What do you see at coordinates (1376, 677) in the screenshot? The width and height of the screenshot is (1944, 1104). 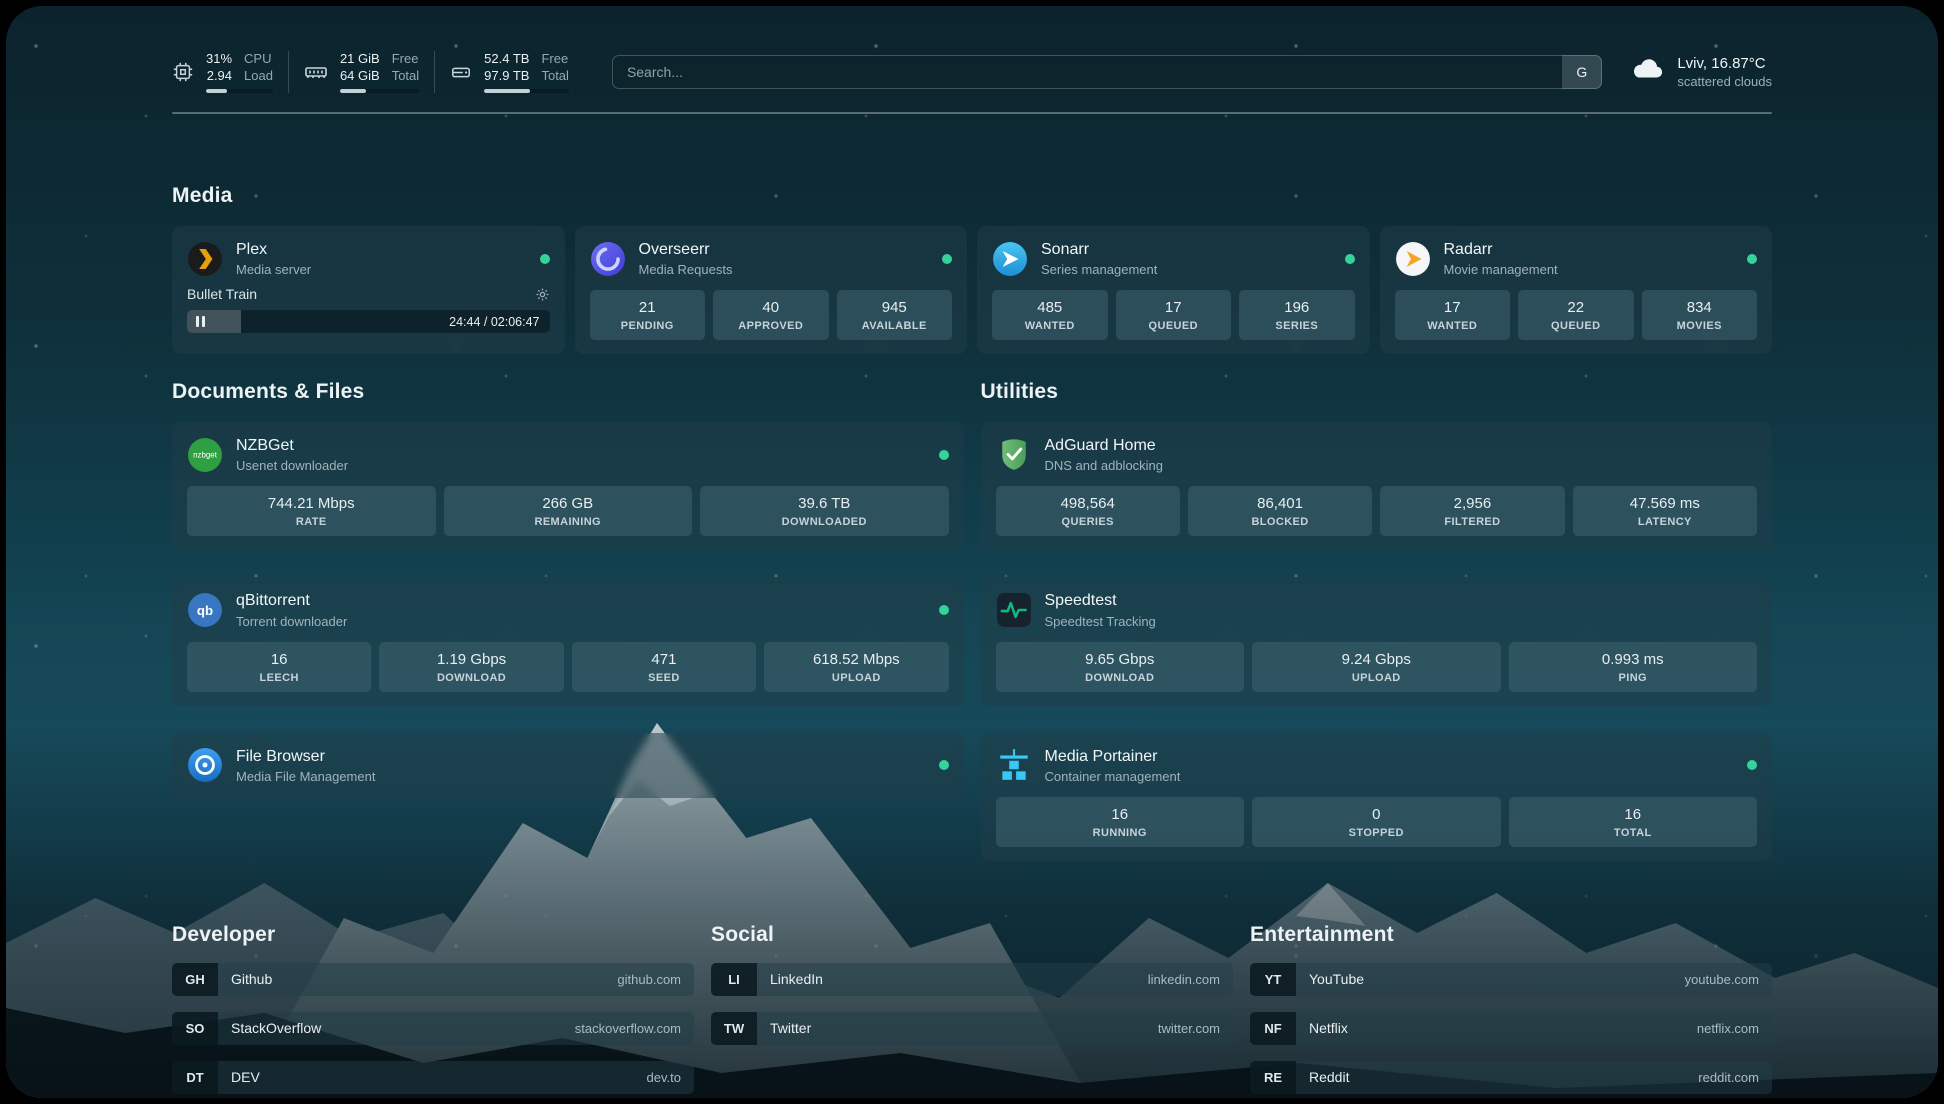 I see `stat-label: UPLOAD` at bounding box center [1376, 677].